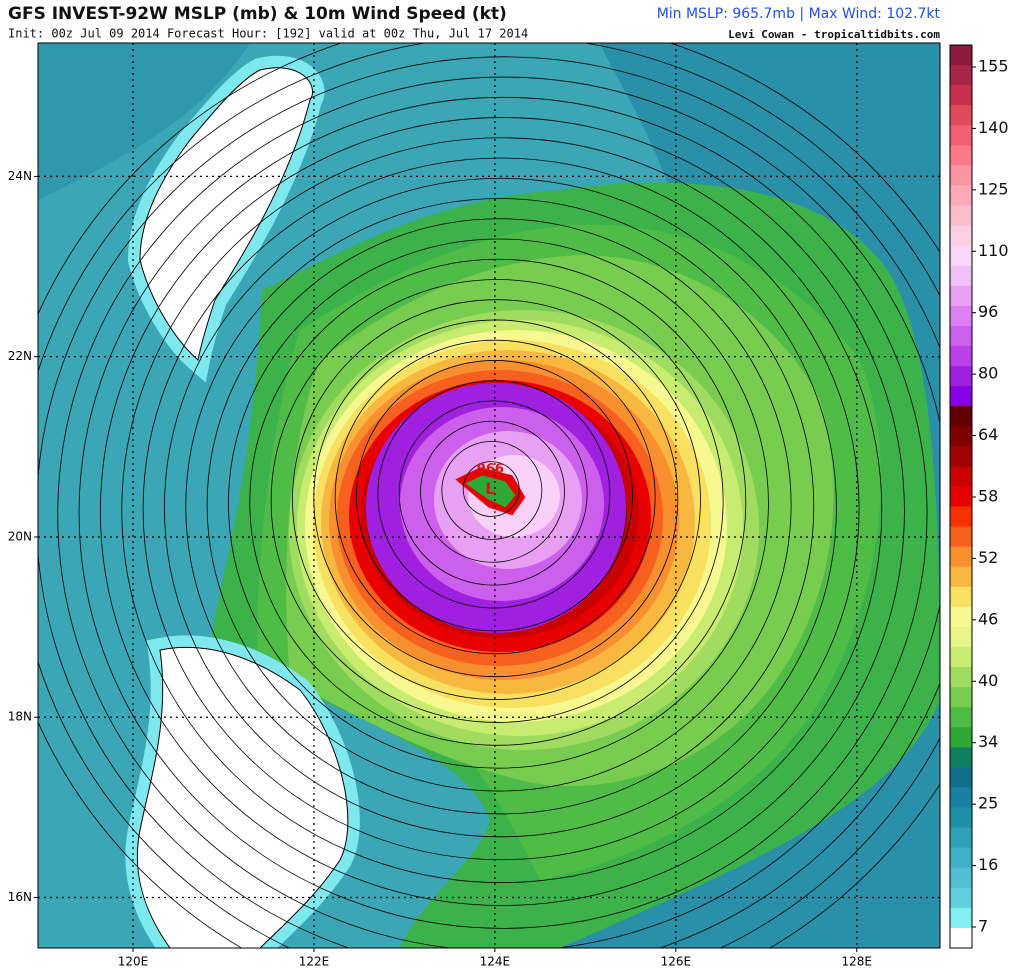 The width and height of the screenshot is (1024, 978). What do you see at coordinates (988, 618) in the screenshot?
I see `colorbar-label: 46` at bounding box center [988, 618].